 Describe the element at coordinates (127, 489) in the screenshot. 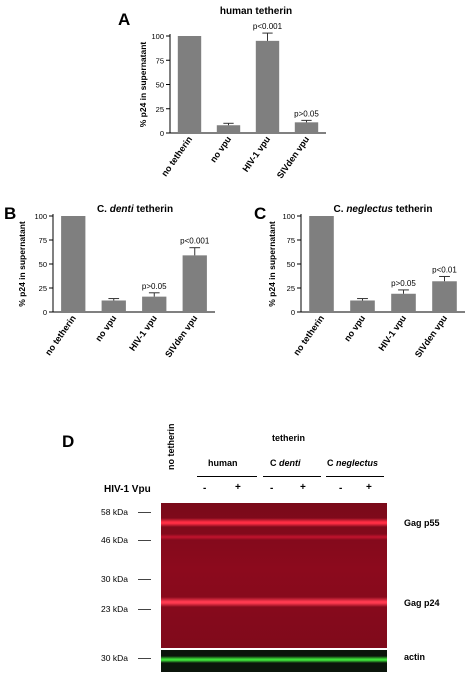

I see `vpu-row-label: HIV-1 Vpu` at that location.